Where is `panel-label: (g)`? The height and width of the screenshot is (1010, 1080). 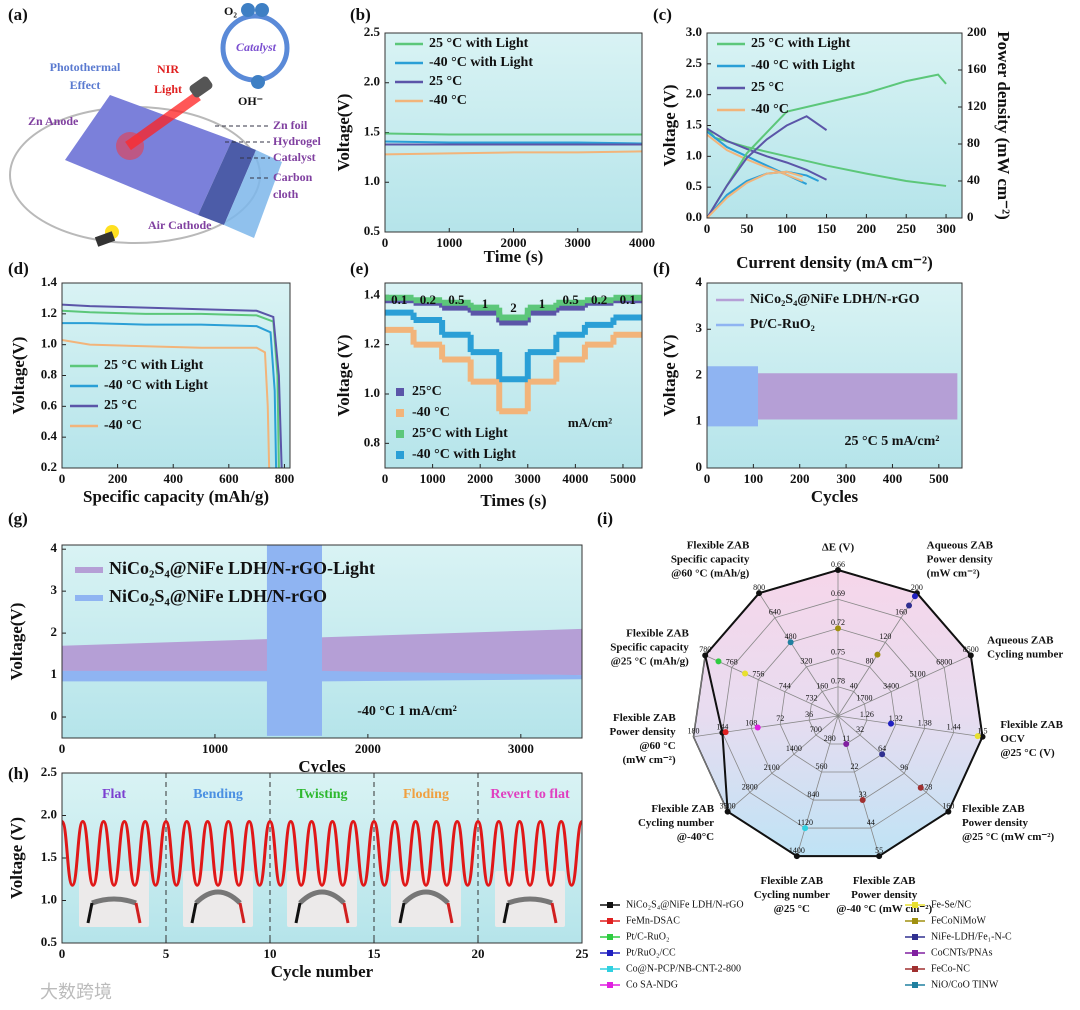 panel-label: (g) is located at coordinates (18, 518).